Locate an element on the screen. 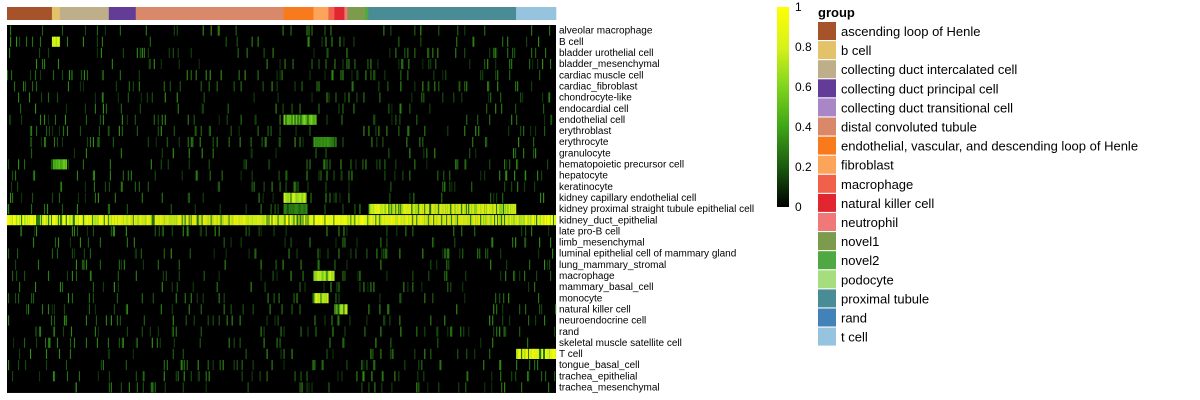 This screenshot has width=1200, height=400. row-label: cardiac muscle cell is located at coordinates (601, 75).